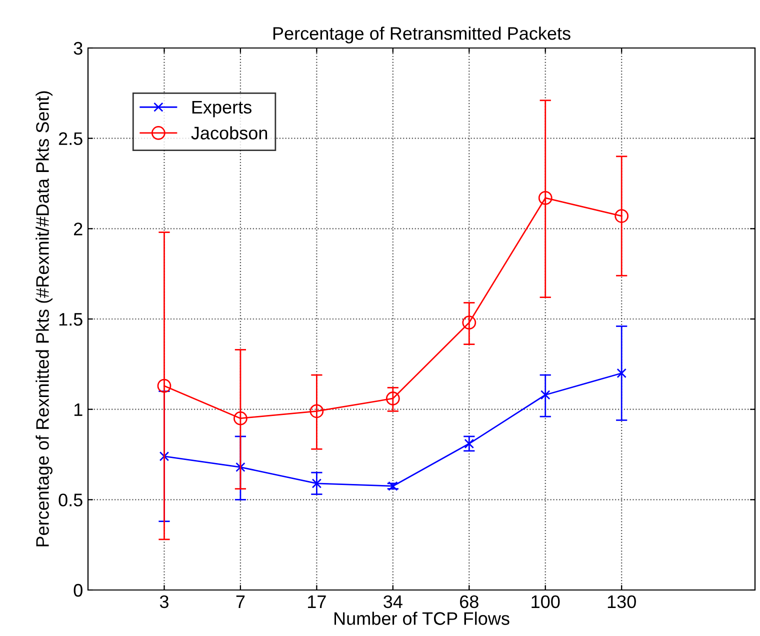 The height and width of the screenshot is (636, 760). I want to click on x-tick-label: 7, so click(240, 602).